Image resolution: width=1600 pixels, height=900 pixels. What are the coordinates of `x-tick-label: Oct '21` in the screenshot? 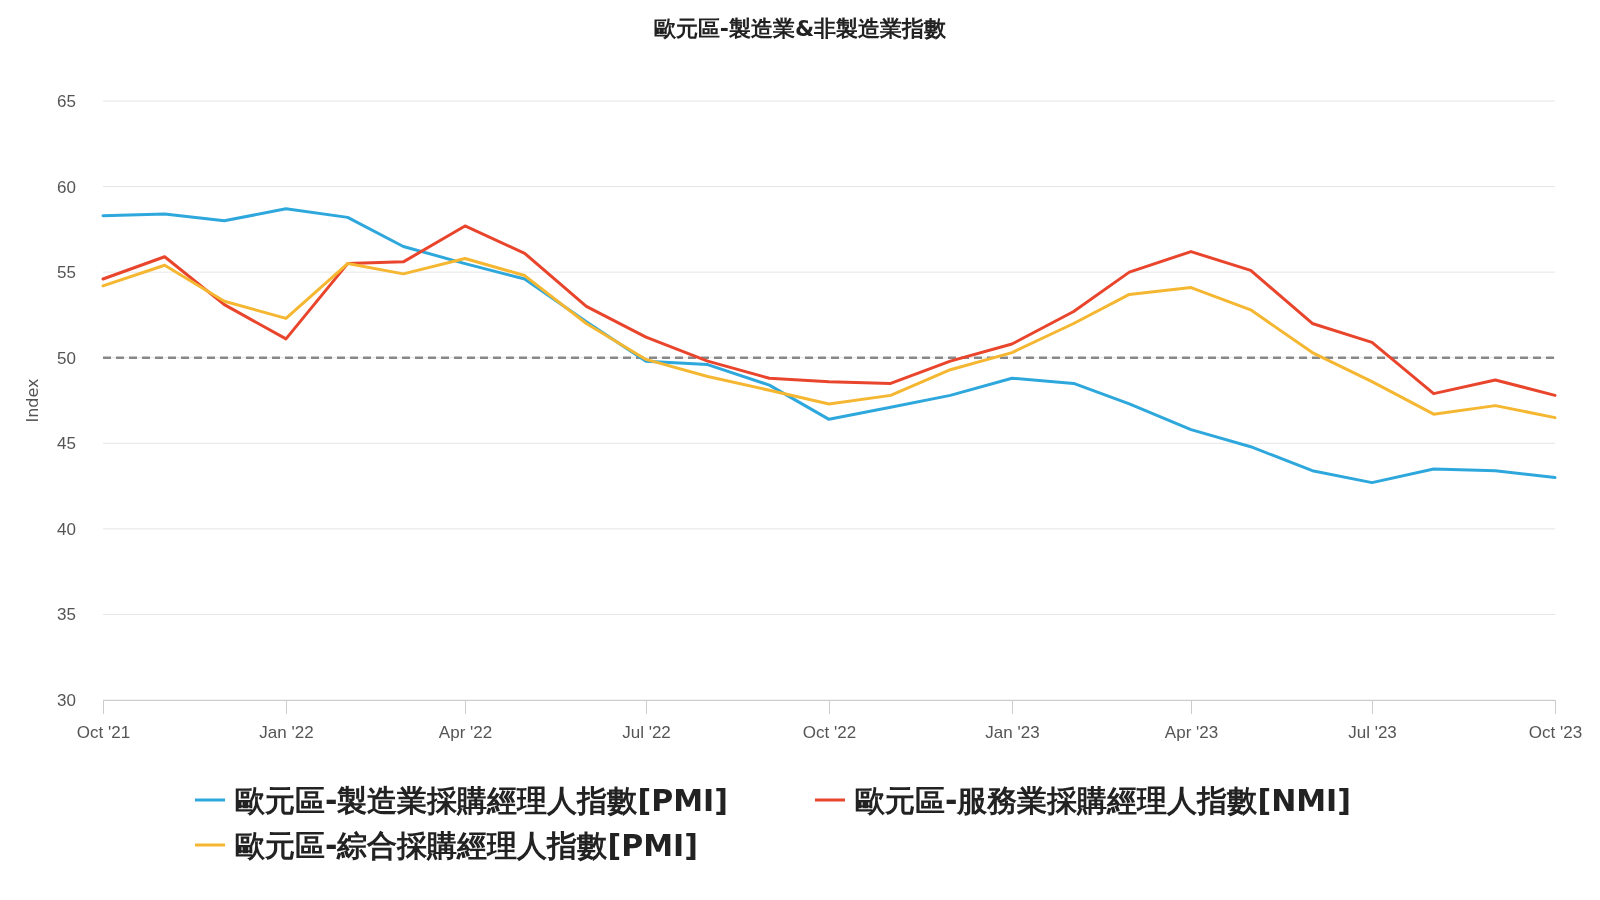 It's located at (103, 733).